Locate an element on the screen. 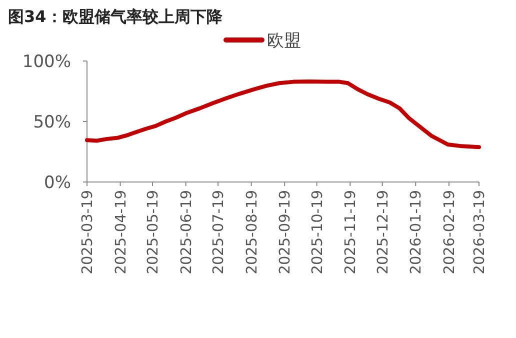 This screenshot has height=338, width=516. x-tick-label: 2026-02-19 is located at coordinates (450, 232).